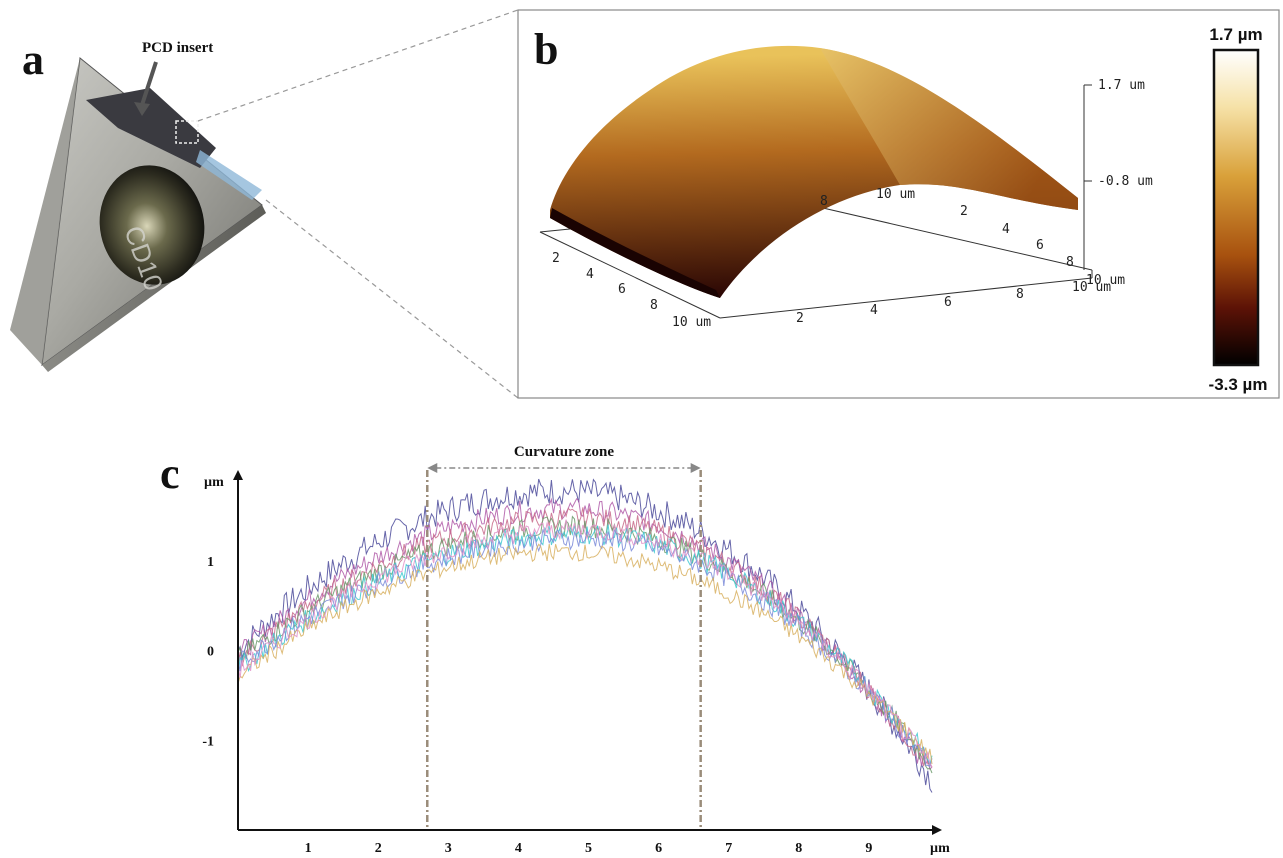 Image resolution: width=1283 pixels, height=858 pixels. What do you see at coordinates (1070, 262) in the screenshot?
I see `back-tick-8: 8` at bounding box center [1070, 262].